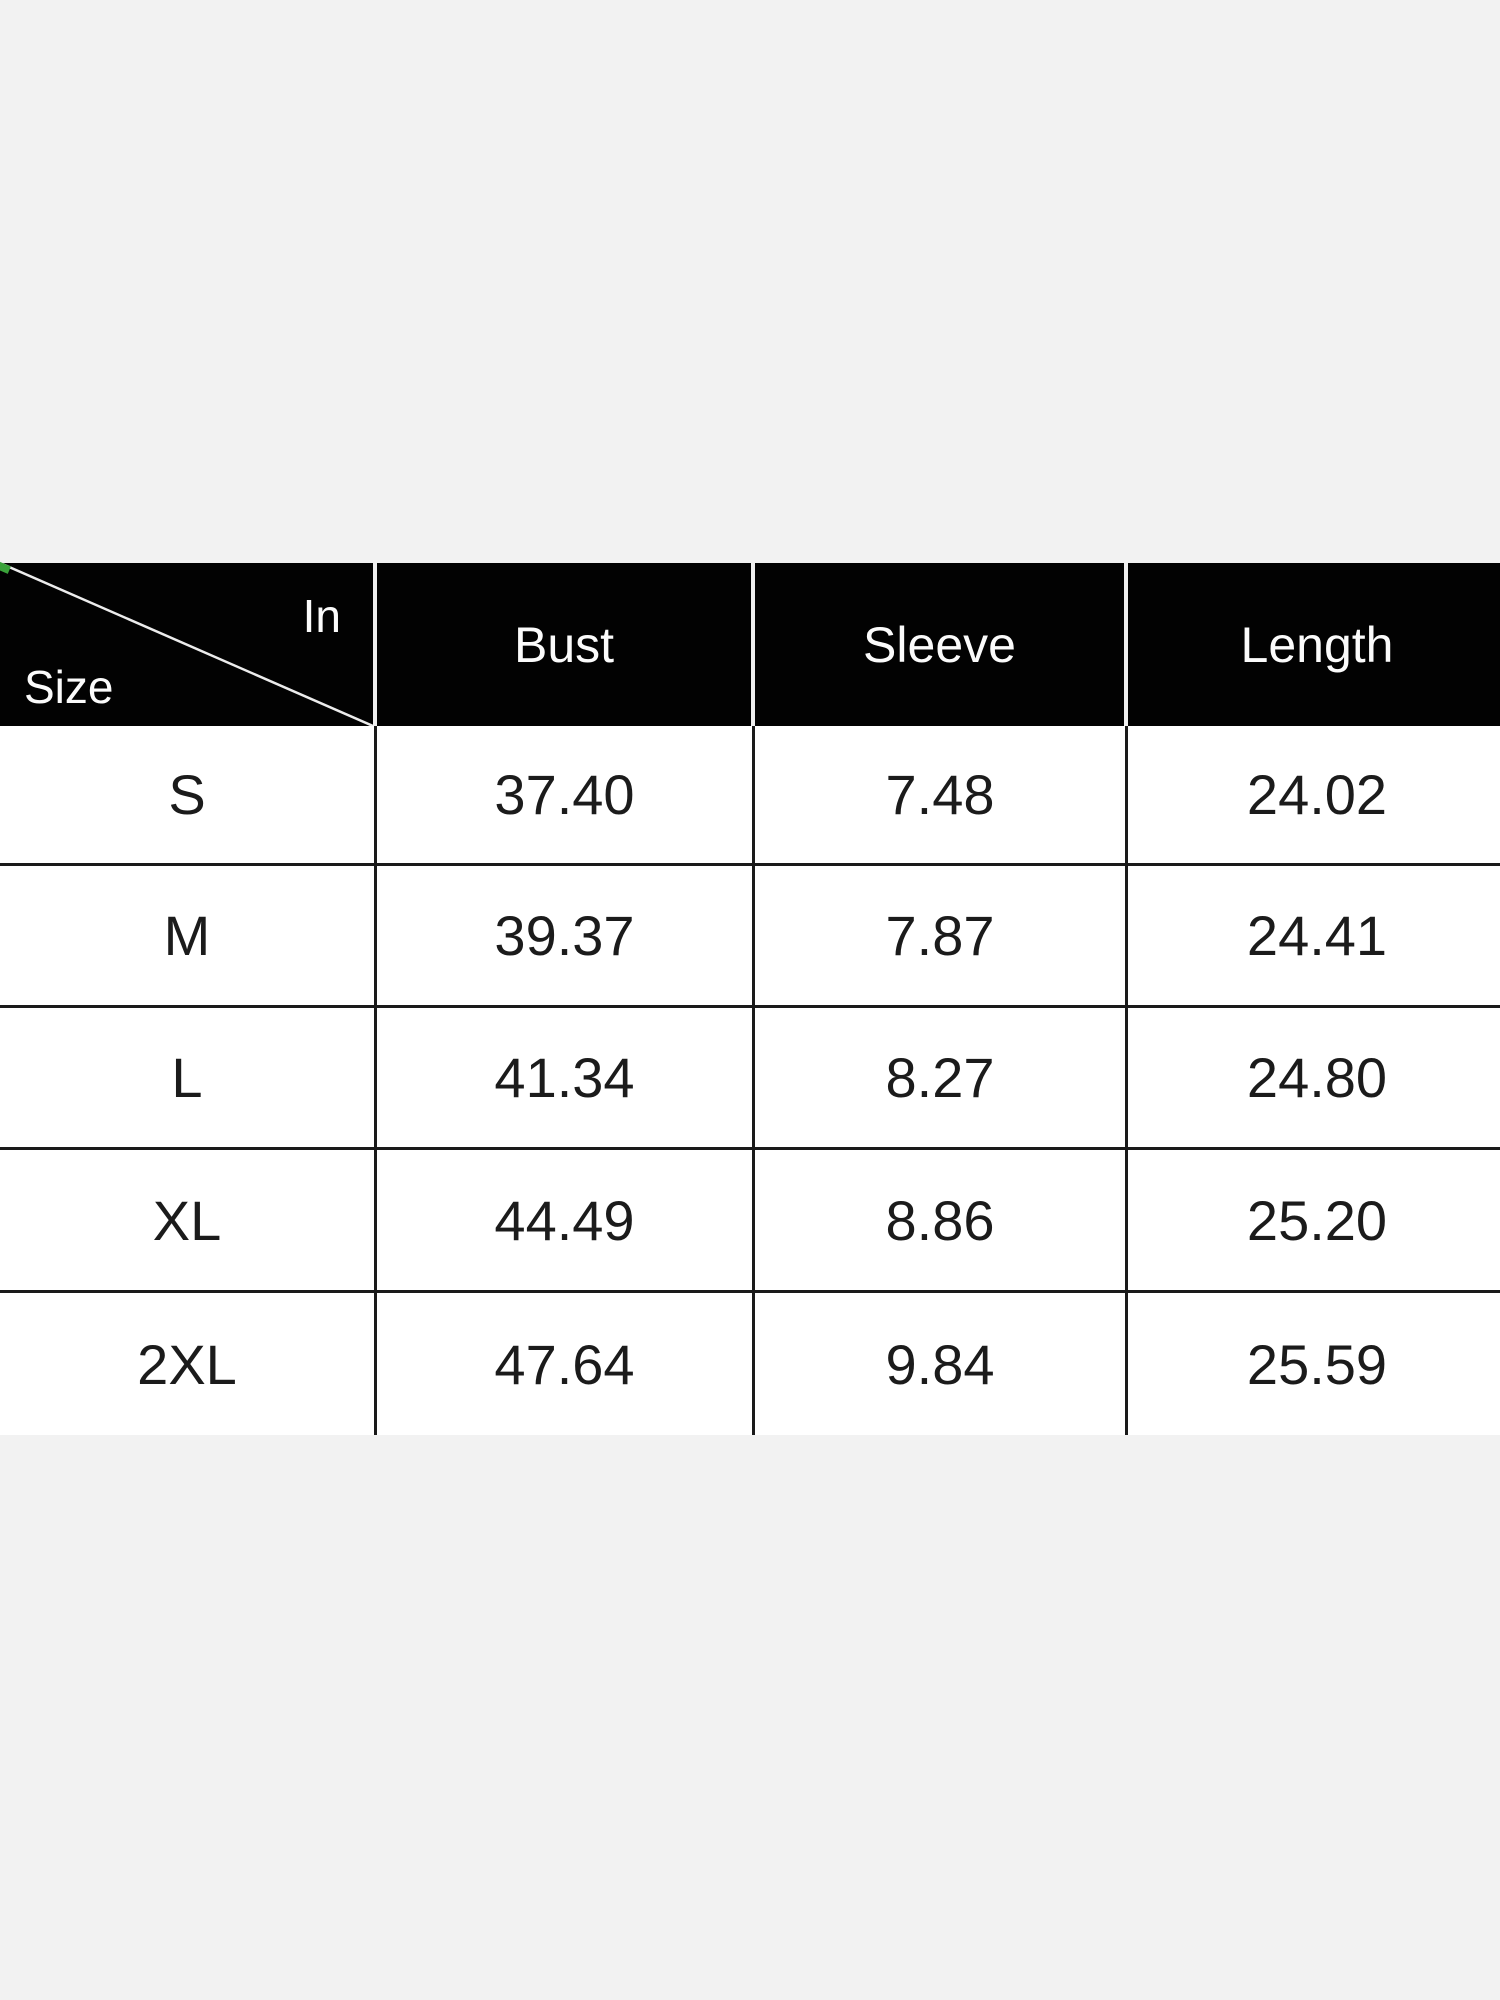  I want to click on row-2xl-length: 25.59, so click(1314, 1364).